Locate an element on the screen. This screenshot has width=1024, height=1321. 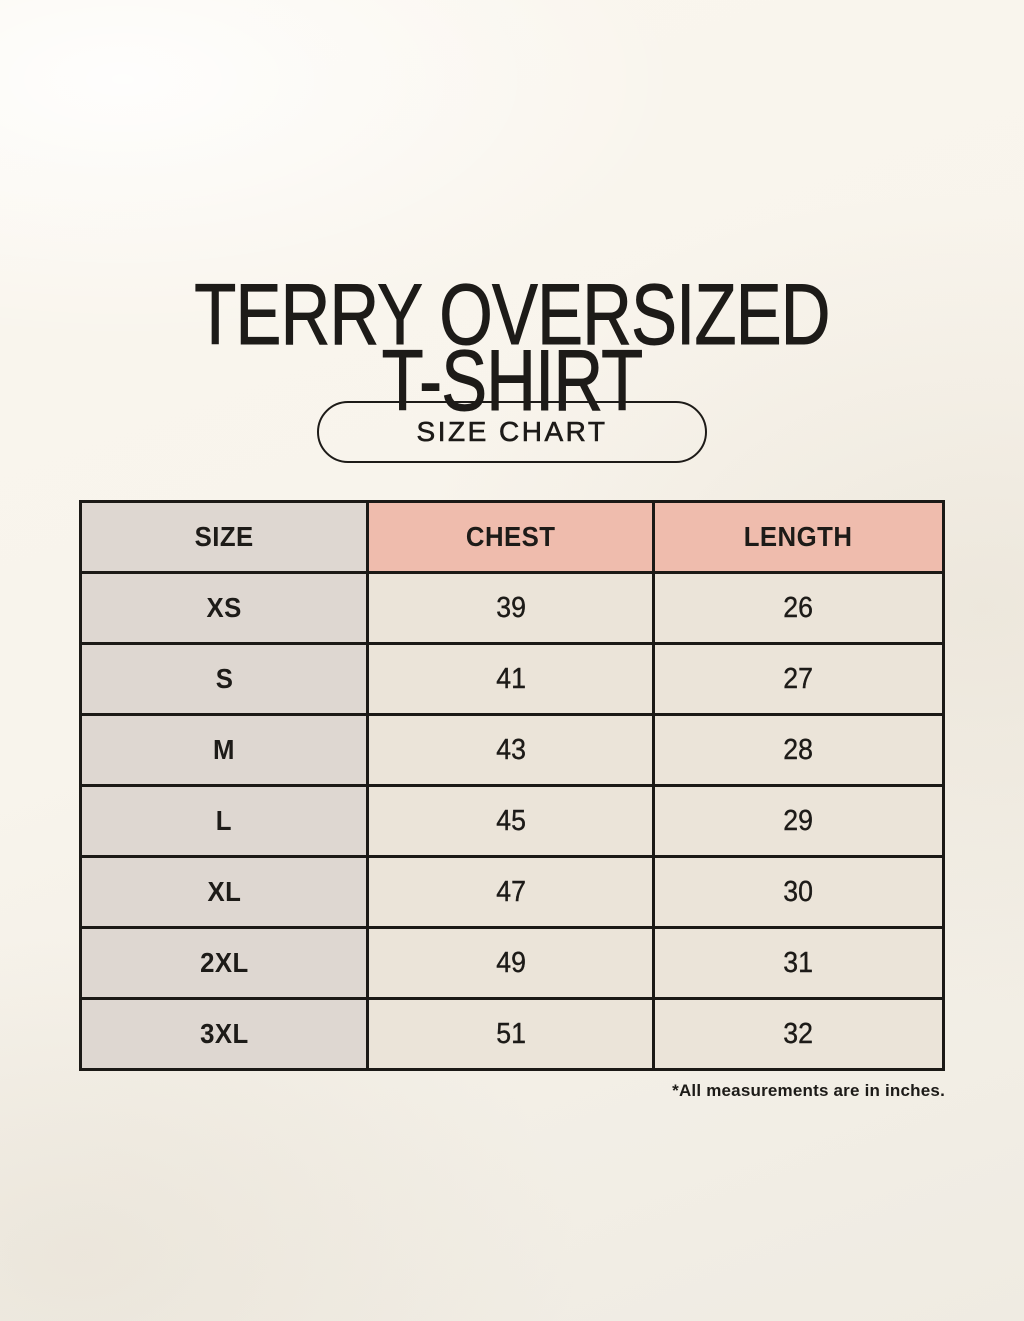
table-row: XL 47 30 is located at coordinates (511, 892).